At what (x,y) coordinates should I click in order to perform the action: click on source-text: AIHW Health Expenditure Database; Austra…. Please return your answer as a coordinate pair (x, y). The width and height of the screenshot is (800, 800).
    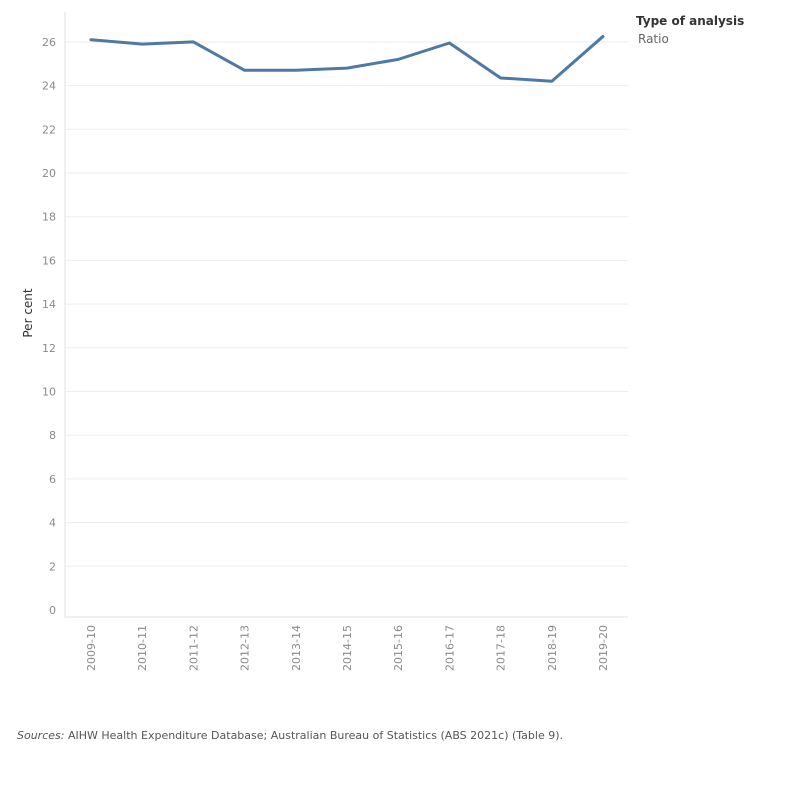
    Looking at the image, I should click on (314, 735).